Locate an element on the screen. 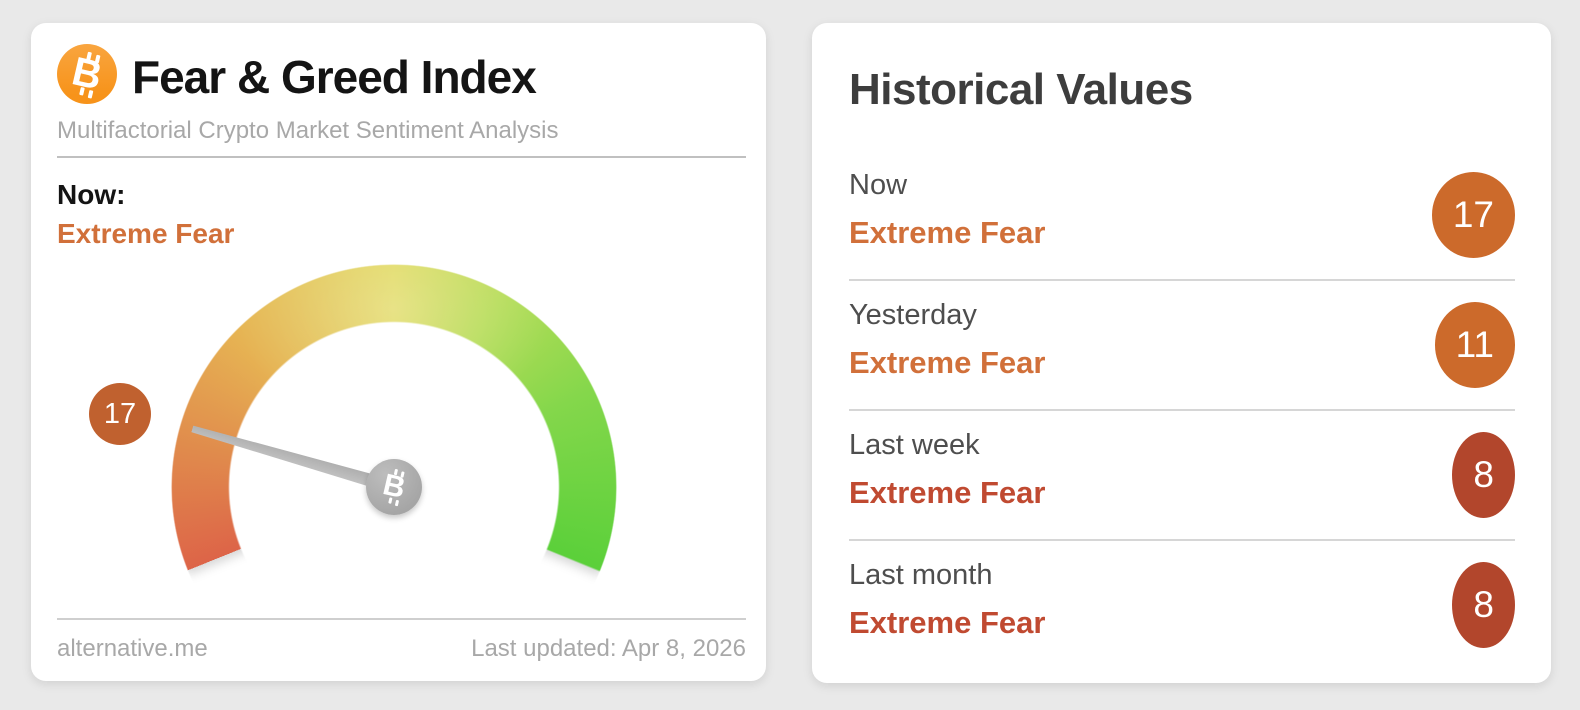 The image size is (1580, 710). historical-values-title: Historical Values is located at coordinates (1021, 89).